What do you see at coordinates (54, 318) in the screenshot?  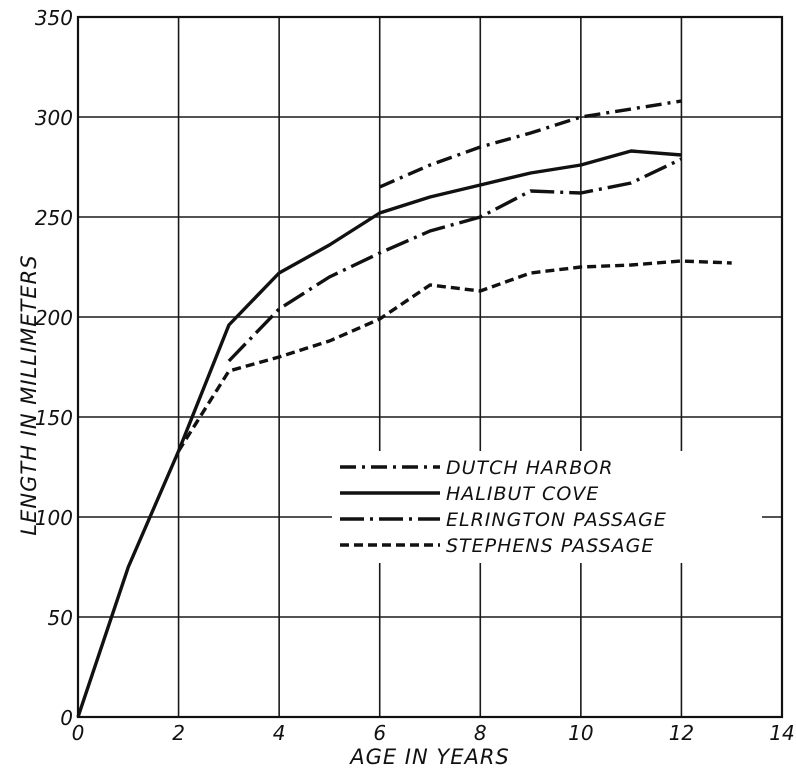 I see `y-tick-label-200: 200` at bounding box center [54, 318].